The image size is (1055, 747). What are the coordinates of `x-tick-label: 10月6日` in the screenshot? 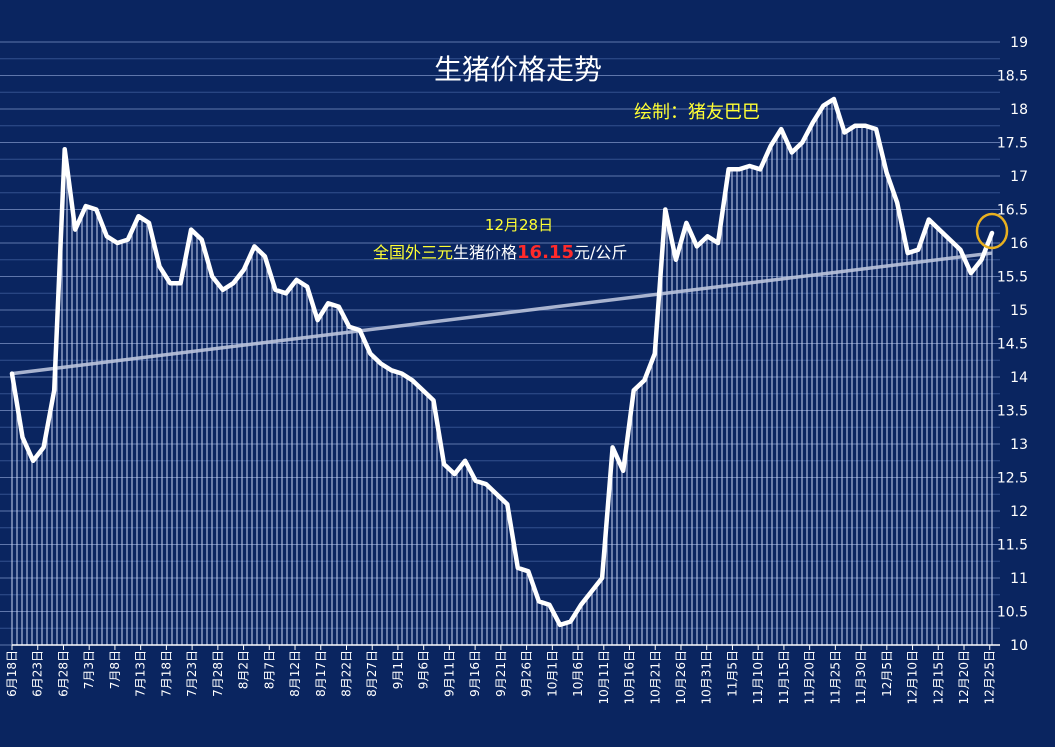 It's located at (578, 673).